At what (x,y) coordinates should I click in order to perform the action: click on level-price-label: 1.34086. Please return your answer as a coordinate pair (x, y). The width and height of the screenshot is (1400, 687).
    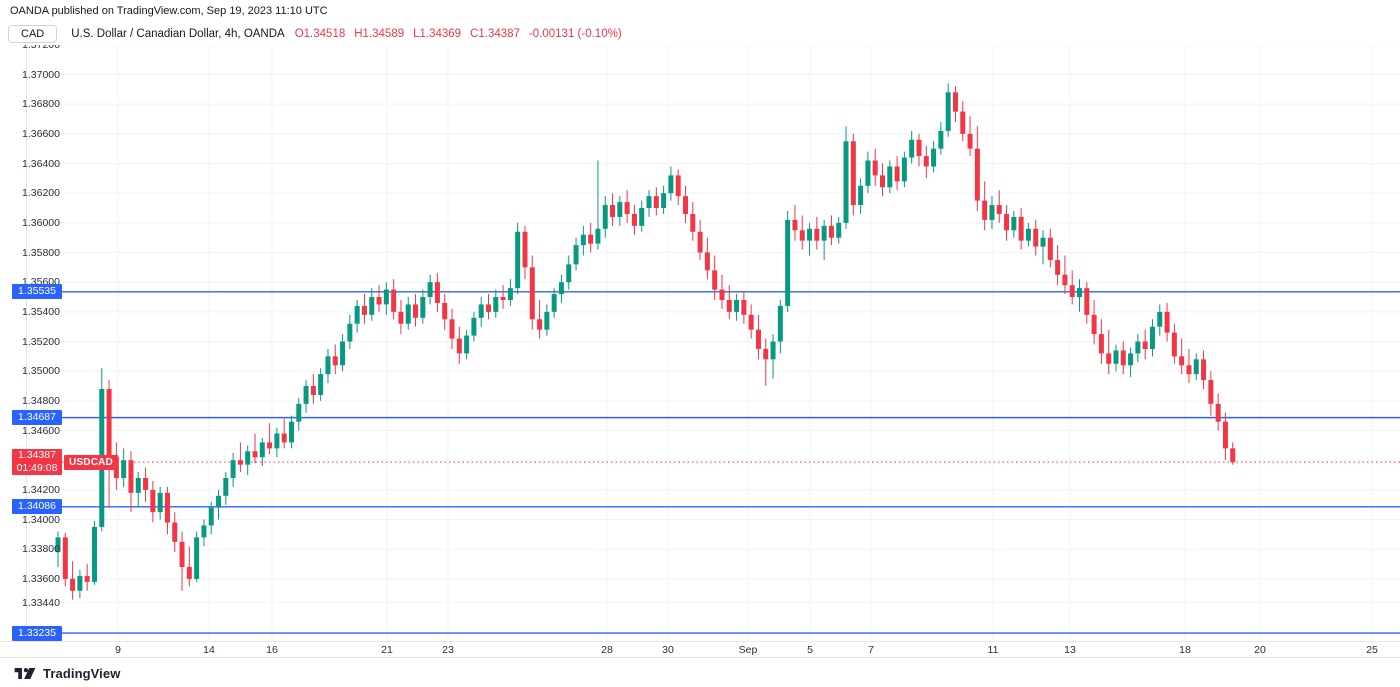
    Looking at the image, I should click on (37, 507).